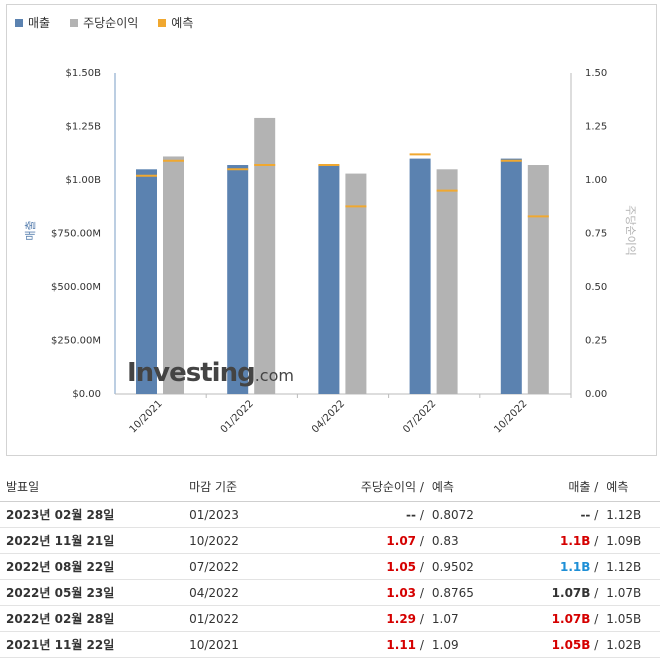 The image size is (664, 658). Describe the element at coordinates (624, 540) in the screenshot. I see `cell-revenue-forecast-value: 1.09B` at that location.